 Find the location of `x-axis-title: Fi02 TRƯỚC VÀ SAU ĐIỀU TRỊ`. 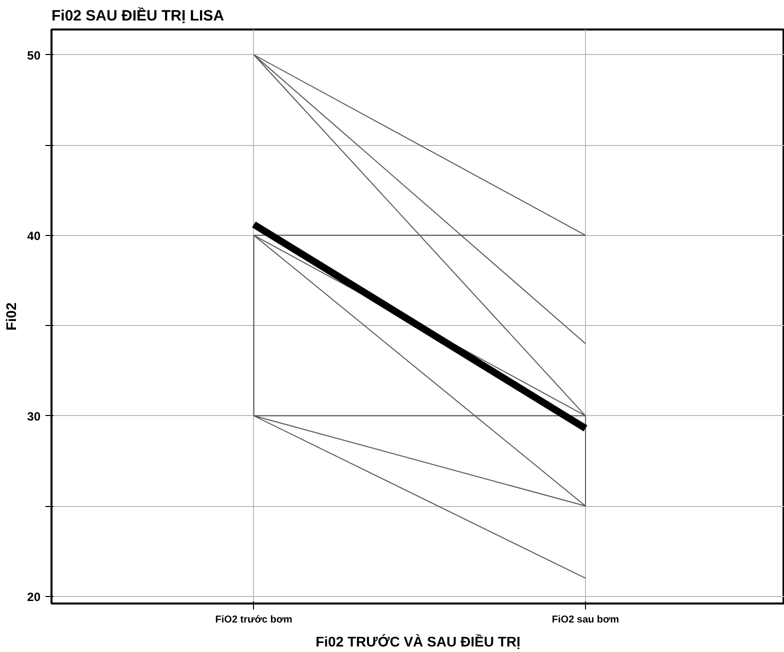

x-axis-title: Fi02 TRƯỚC VÀ SAU ĐIỀU TRỊ is located at coordinates (418, 642).